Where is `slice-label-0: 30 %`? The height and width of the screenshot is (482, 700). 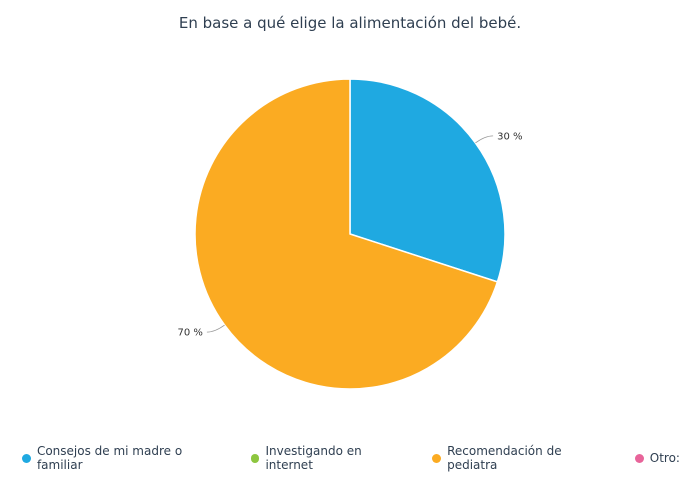 slice-label-0: 30 % is located at coordinates (509, 136).